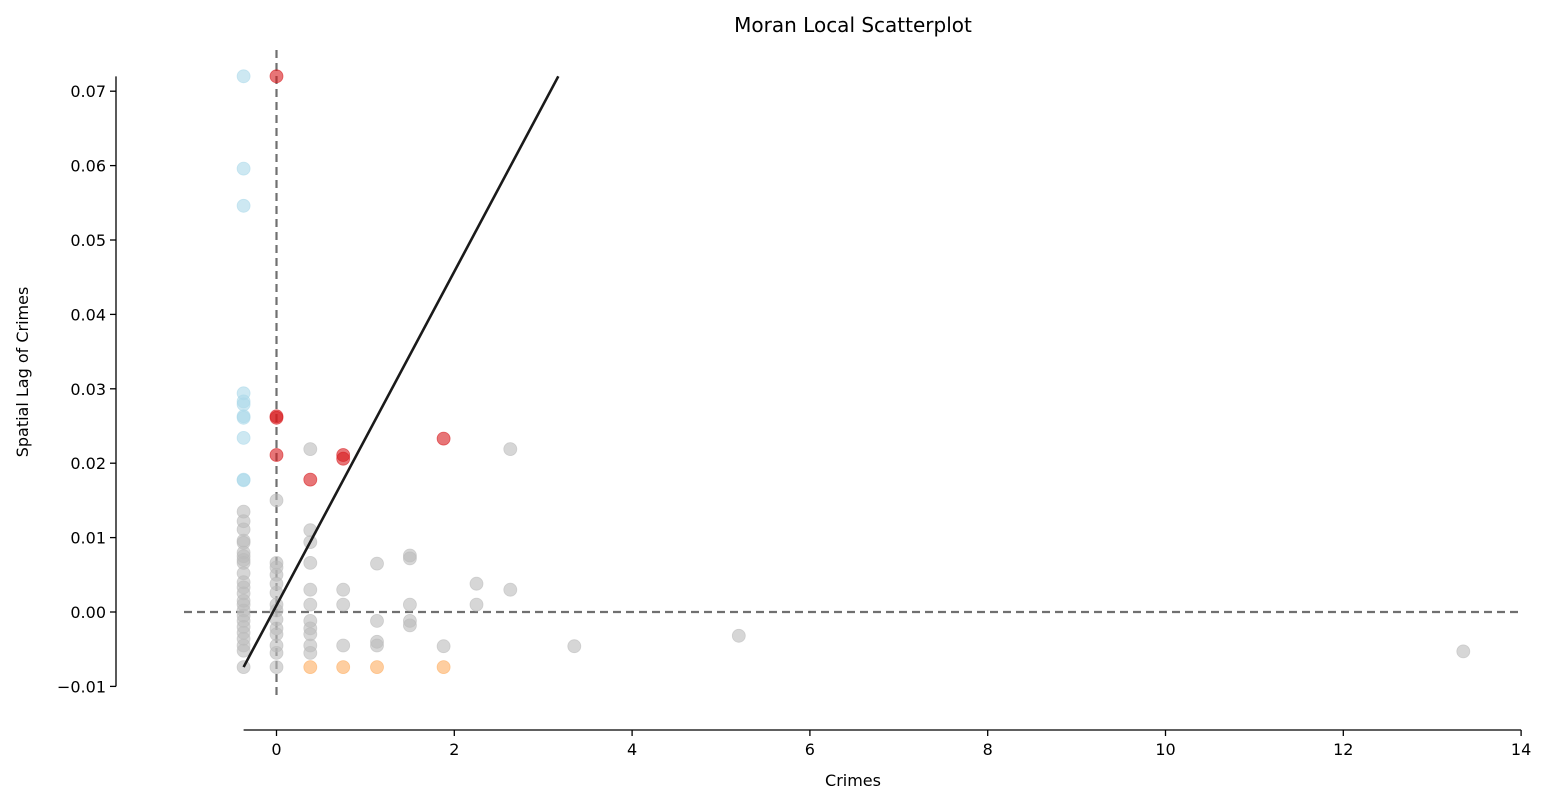 The width and height of the screenshot is (1546, 804). What do you see at coordinates (88, 91) in the screenshot?
I see `y-tick-label: 0.07` at bounding box center [88, 91].